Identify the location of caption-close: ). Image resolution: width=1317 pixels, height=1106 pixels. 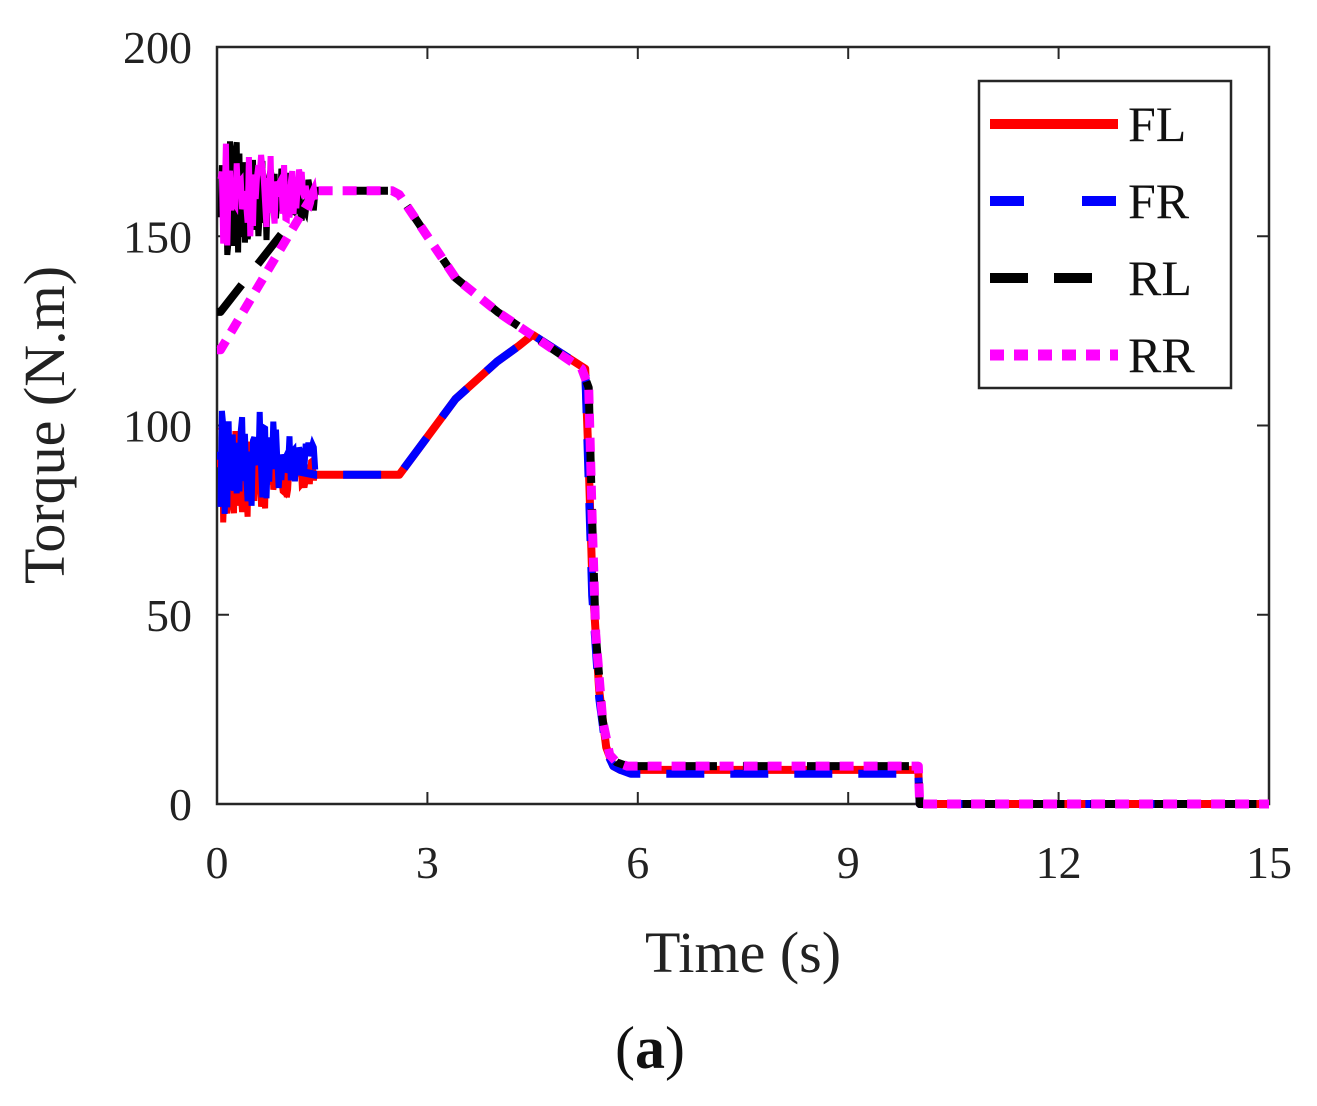
(675, 1048).